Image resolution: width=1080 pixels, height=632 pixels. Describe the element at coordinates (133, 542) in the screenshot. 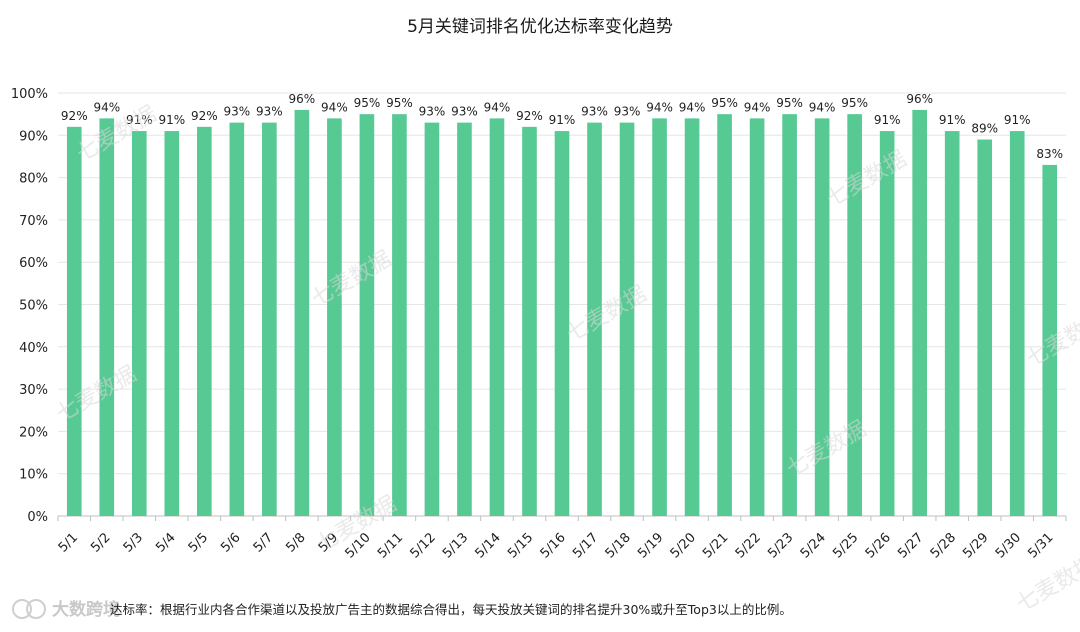

I see `x-tick-label: 5/3` at that location.